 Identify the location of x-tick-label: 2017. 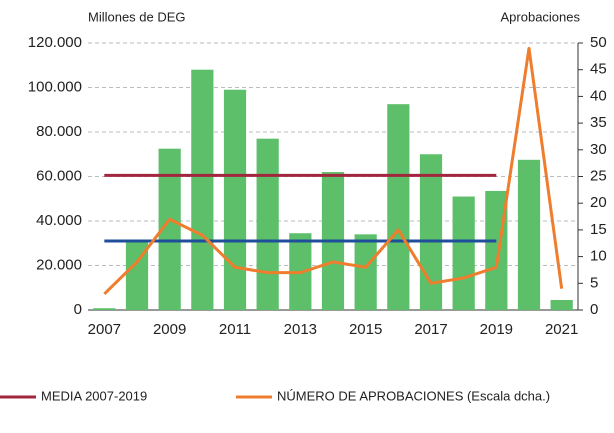
(430, 329).